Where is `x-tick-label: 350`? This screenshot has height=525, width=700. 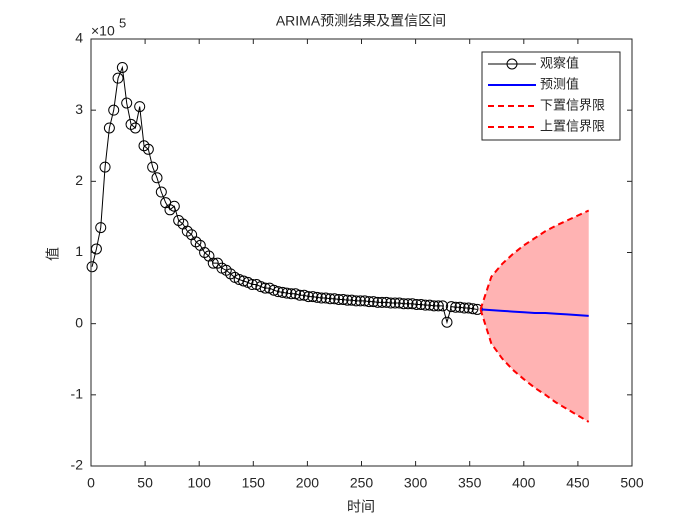 x-tick-label: 350 is located at coordinates (470, 483).